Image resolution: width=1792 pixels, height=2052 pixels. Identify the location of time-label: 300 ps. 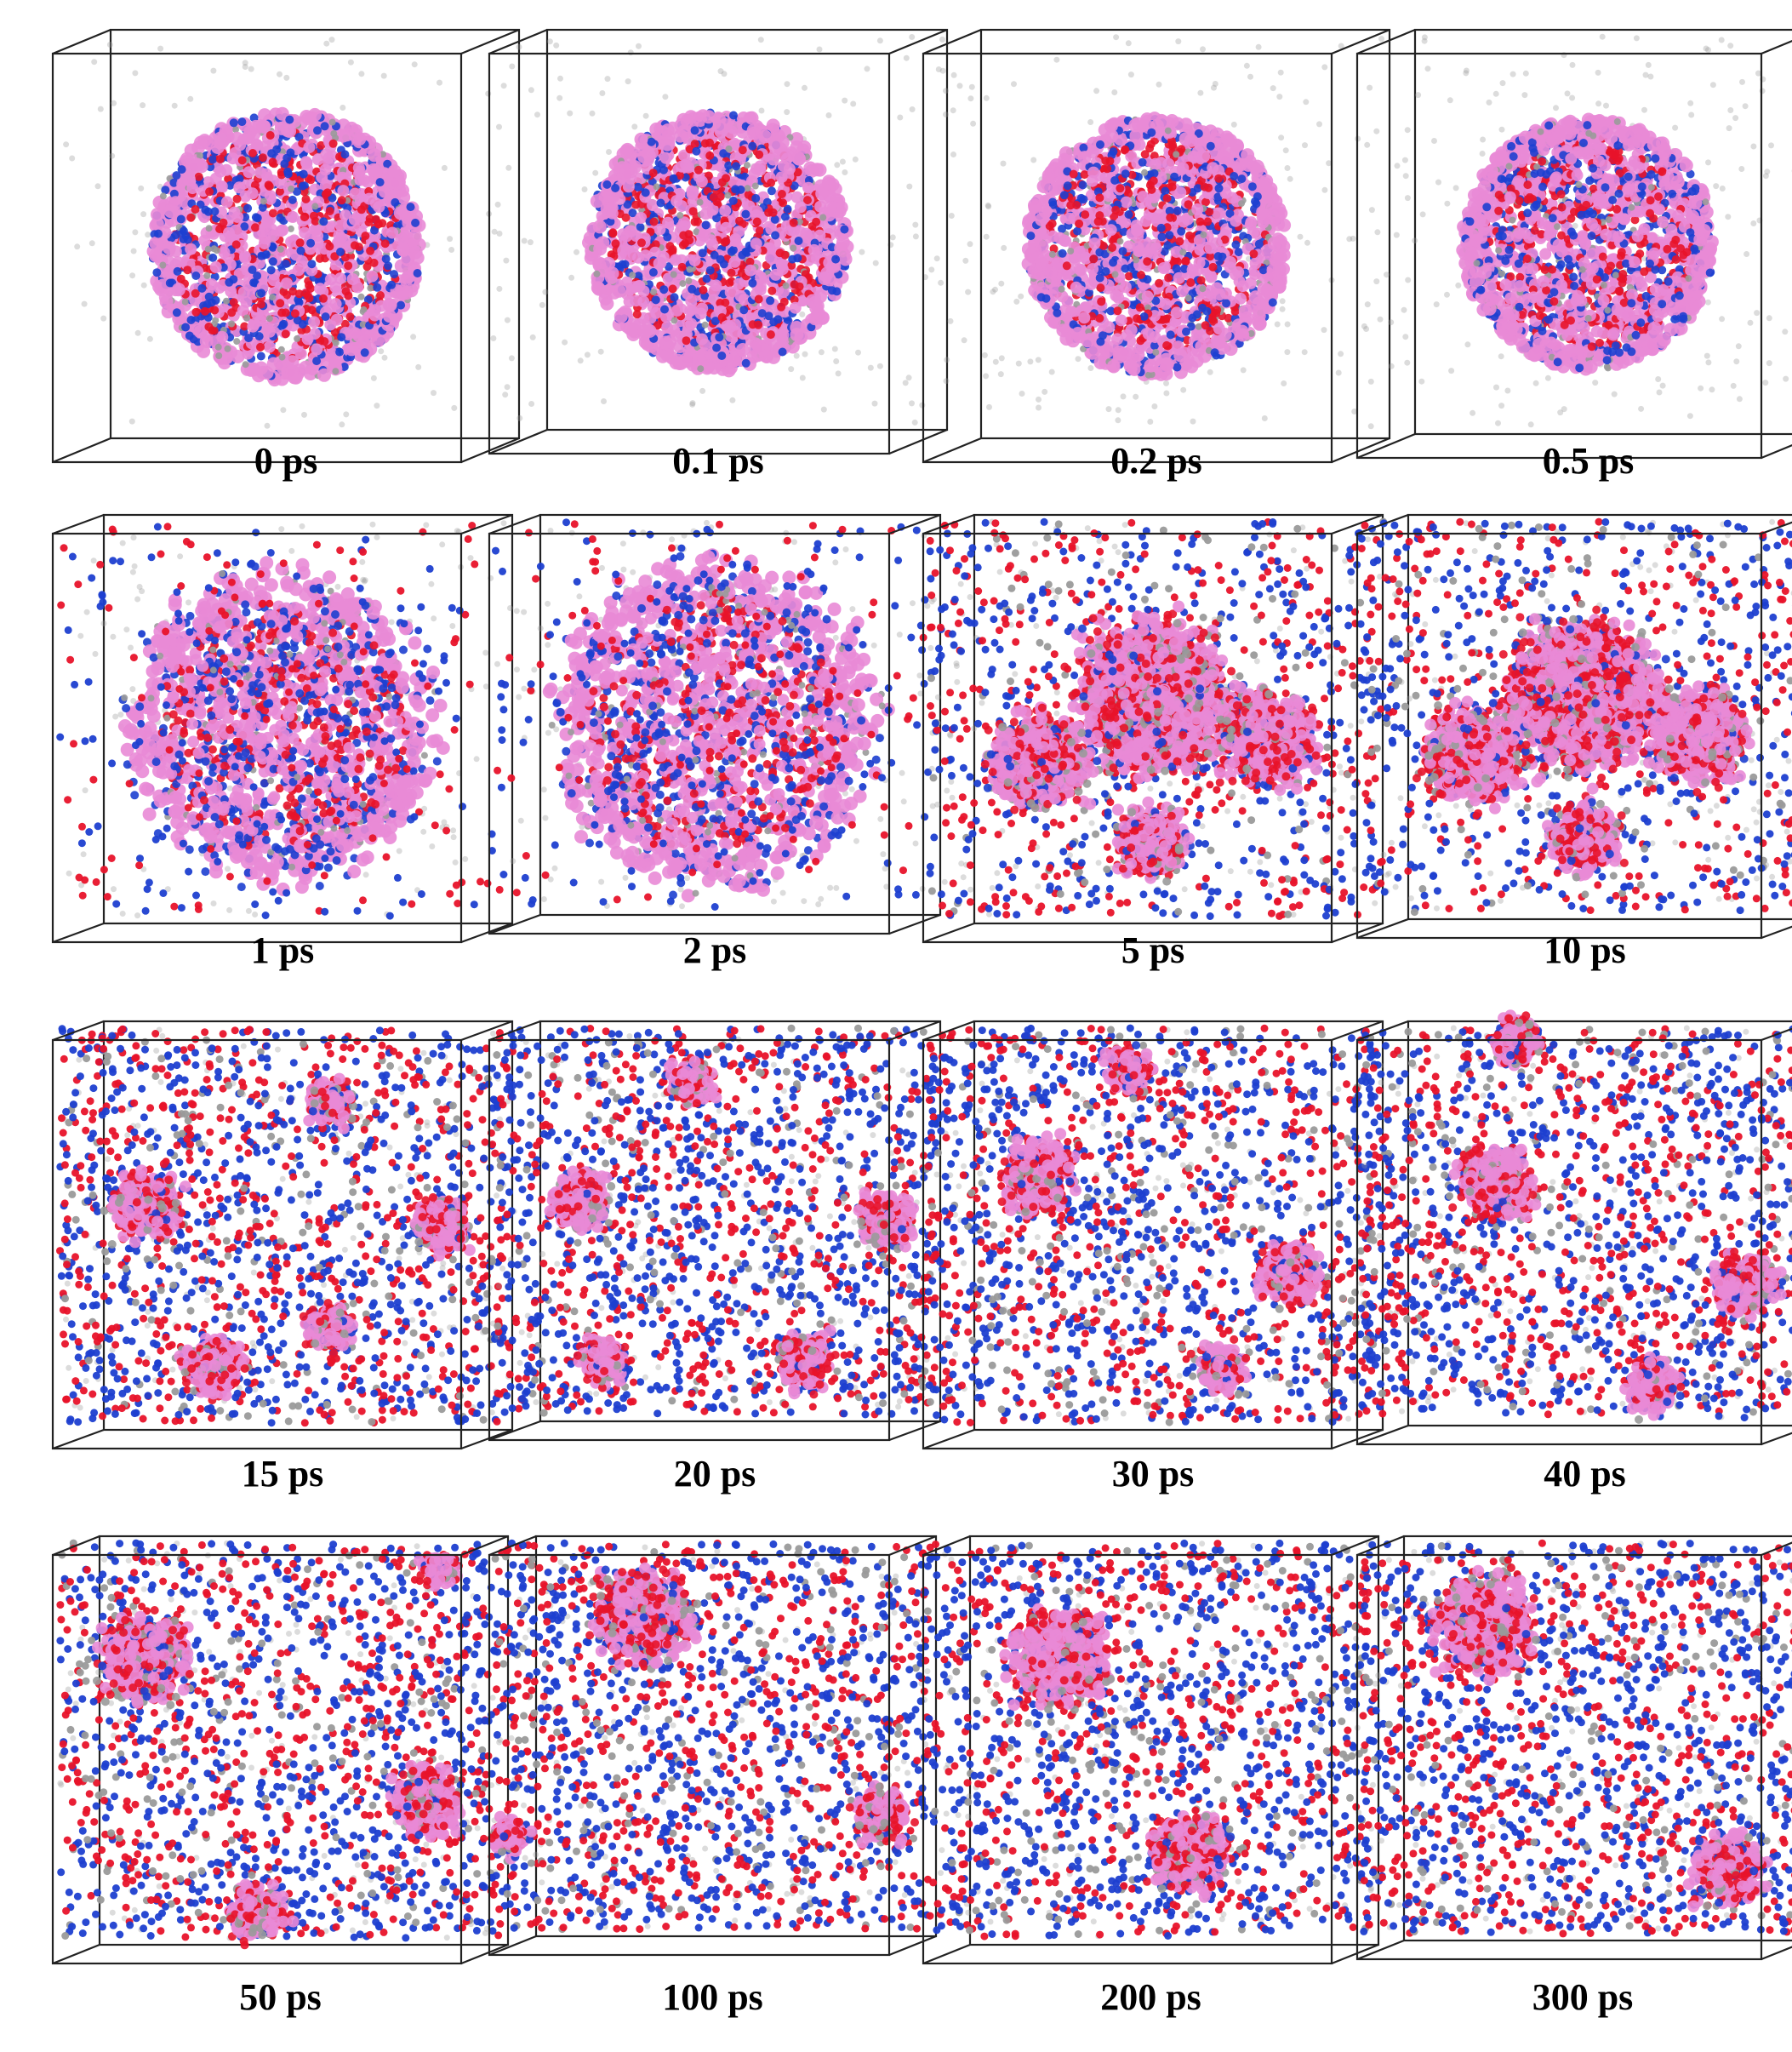
(1583, 1997).